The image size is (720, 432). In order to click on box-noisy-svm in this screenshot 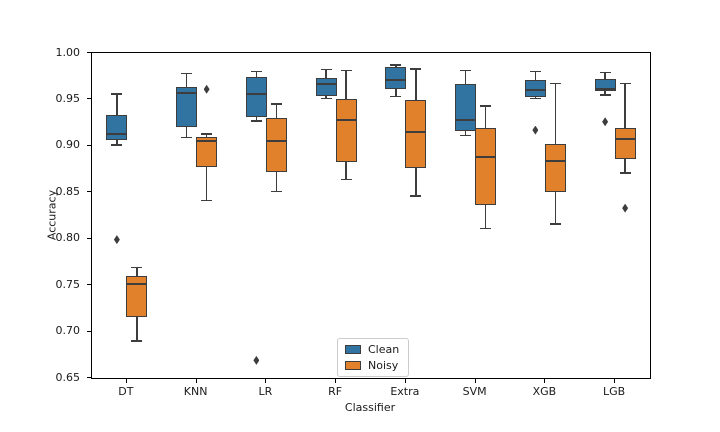, I will do `click(486, 167)`.